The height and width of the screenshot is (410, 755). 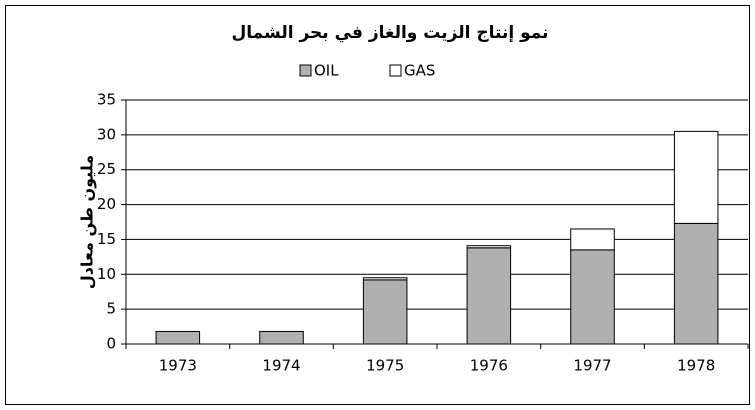 I want to click on y-tick-label: 20, so click(x=106, y=204).